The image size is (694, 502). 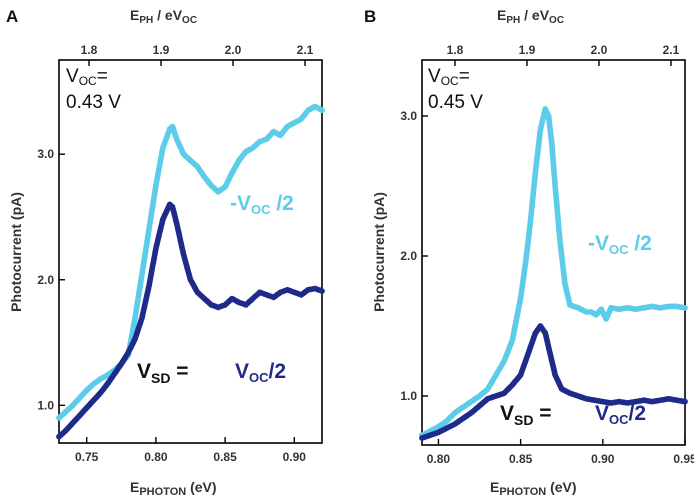 What do you see at coordinates (408, 396) in the screenshot?
I see `panel-b-y-tick-label: 1.0` at bounding box center [408, 396].